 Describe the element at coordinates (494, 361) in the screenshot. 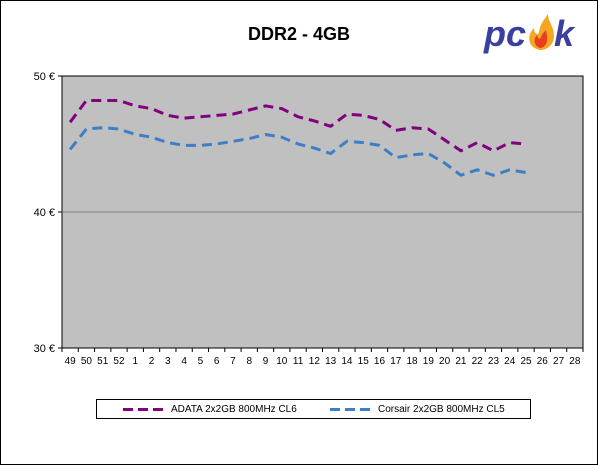

I see `x-tick-label: 23` at that location.